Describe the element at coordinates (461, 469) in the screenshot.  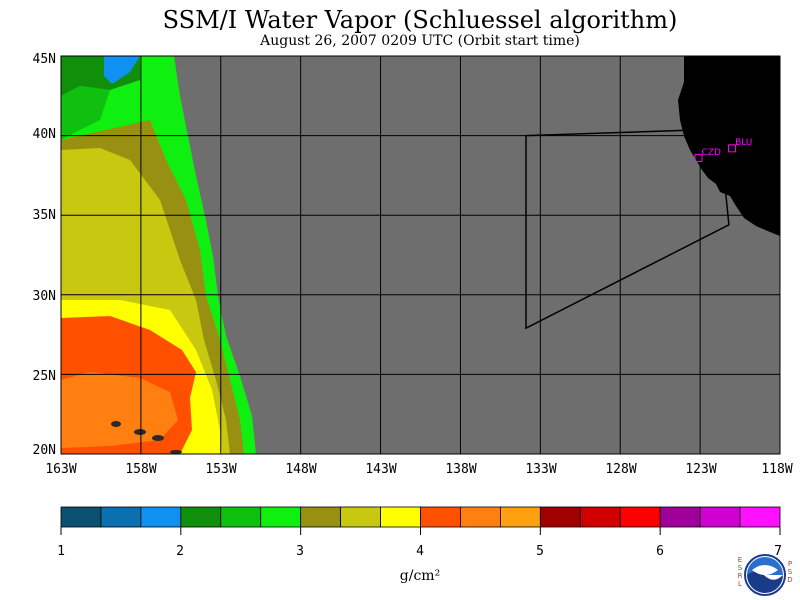
I see `lon-label-138w: 138W` at that location.